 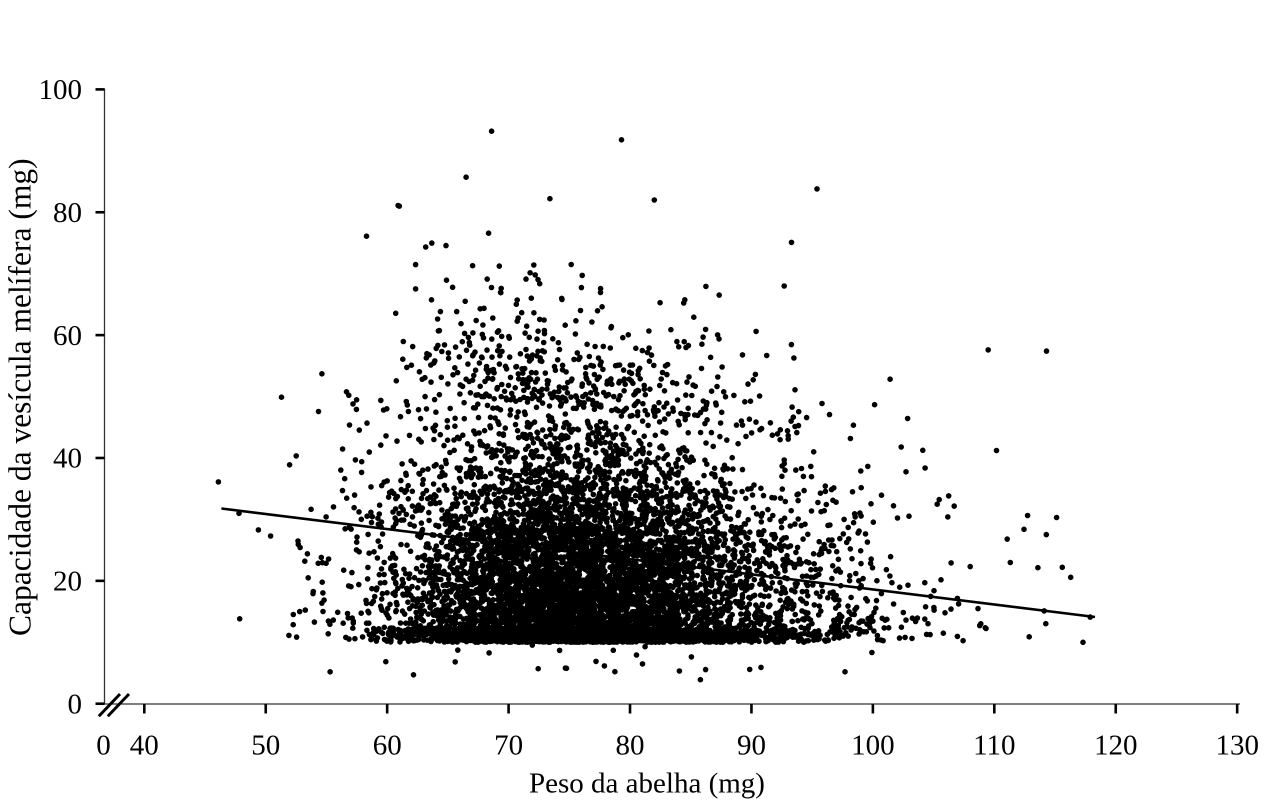 I want to click on svg-text: 110, so click(x=994, y=746).